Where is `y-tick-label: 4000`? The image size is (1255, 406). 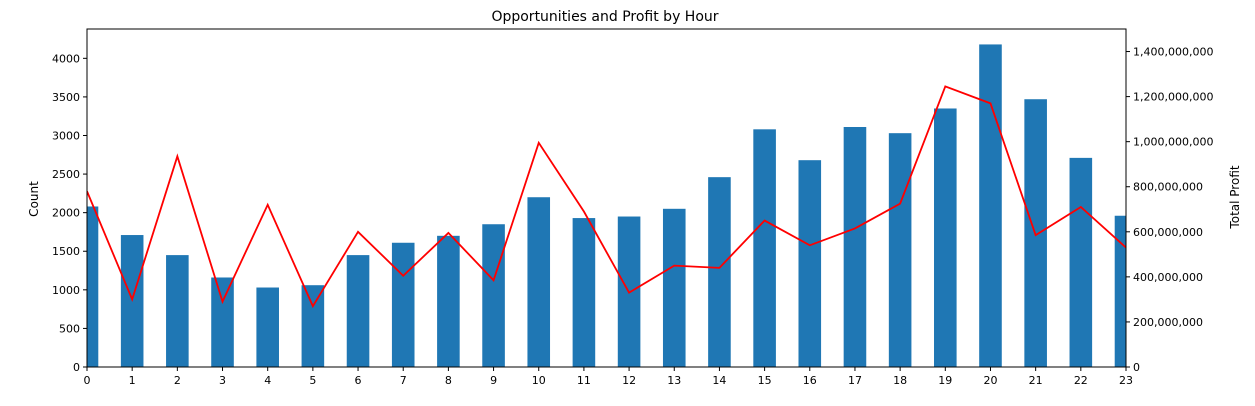
y-tick-label: 4000 is located at coordinates (66, 58).